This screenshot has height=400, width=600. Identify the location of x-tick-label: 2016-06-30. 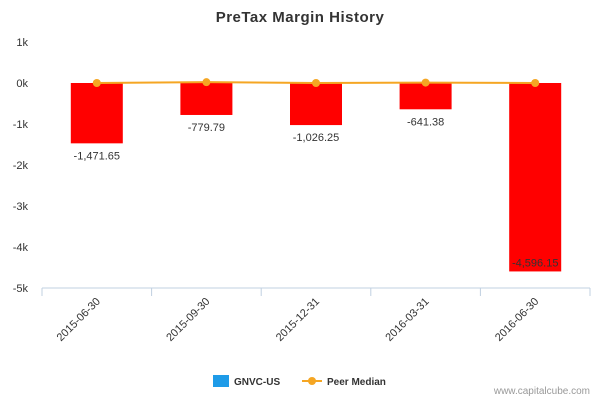
(517, 320).